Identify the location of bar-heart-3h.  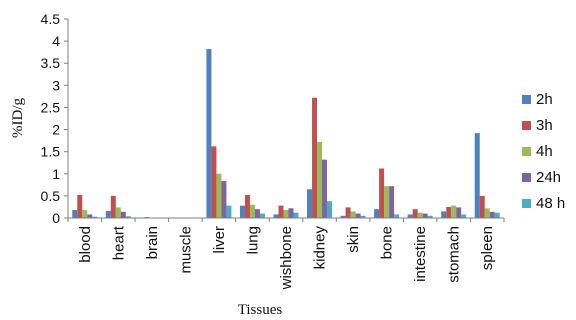
(113, 206).